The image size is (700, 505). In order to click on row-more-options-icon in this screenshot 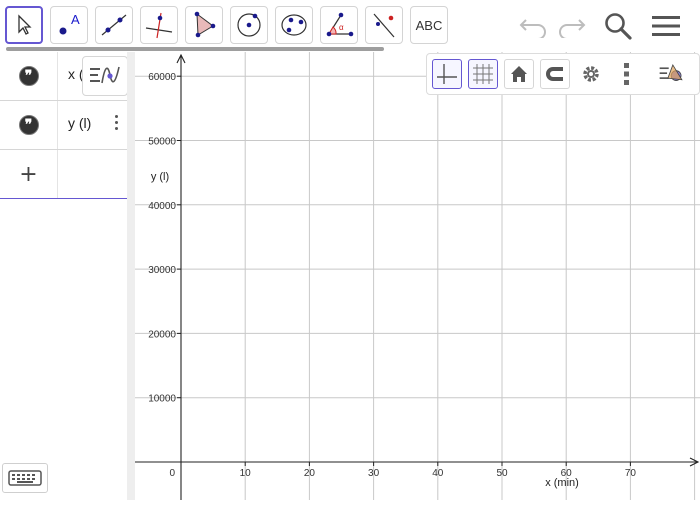, I will do `click(117, 124)`.